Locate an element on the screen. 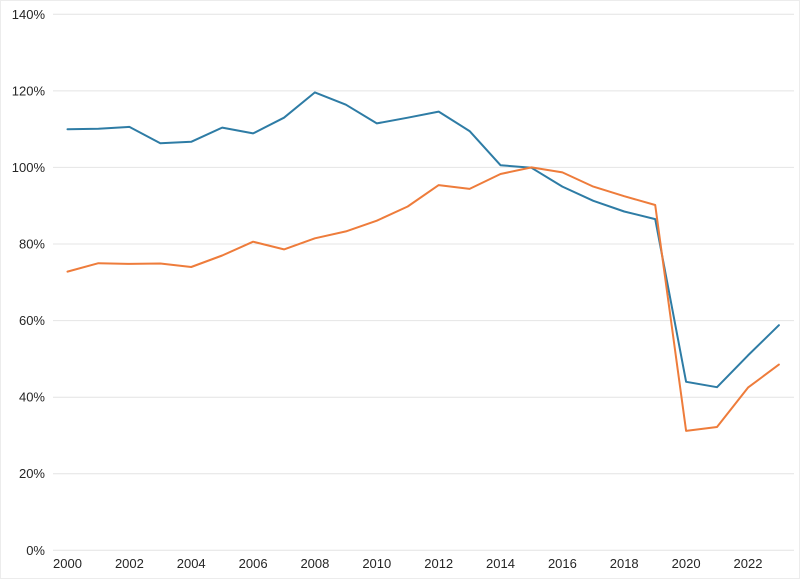 The width and height of the screenshot is (800, 579). x-axis-tick-label: 2016 is located at coordinates (562, 563).